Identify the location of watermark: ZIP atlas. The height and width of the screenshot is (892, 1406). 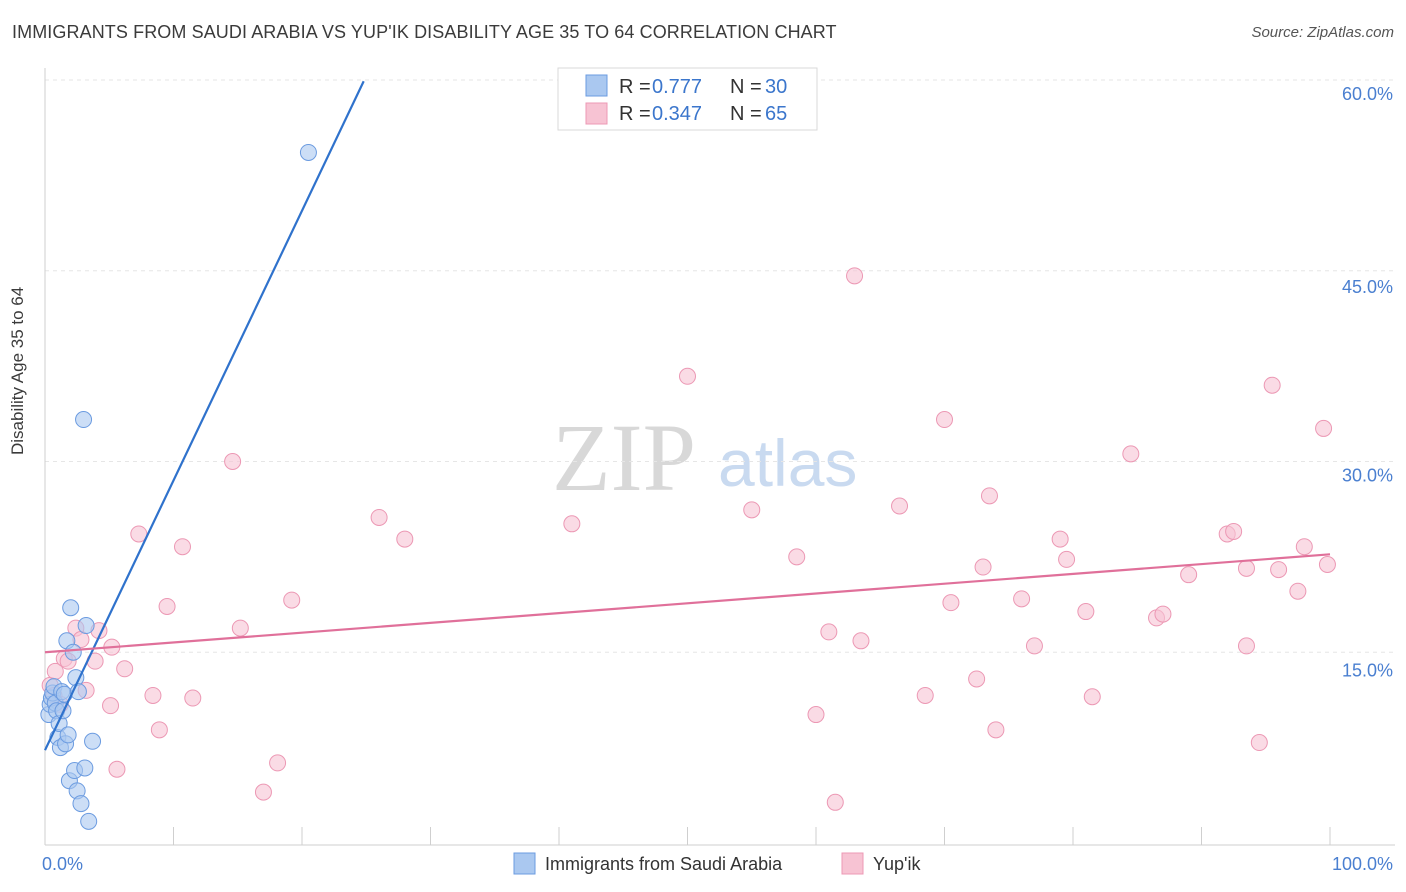
(704, 457).